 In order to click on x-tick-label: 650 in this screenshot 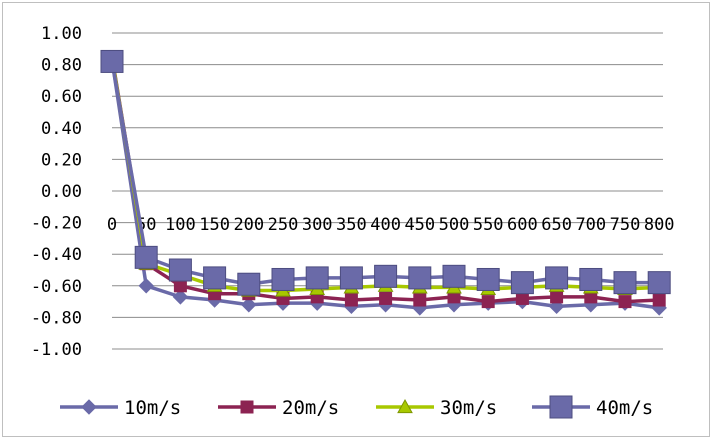, I will do `click(556, 225)`.